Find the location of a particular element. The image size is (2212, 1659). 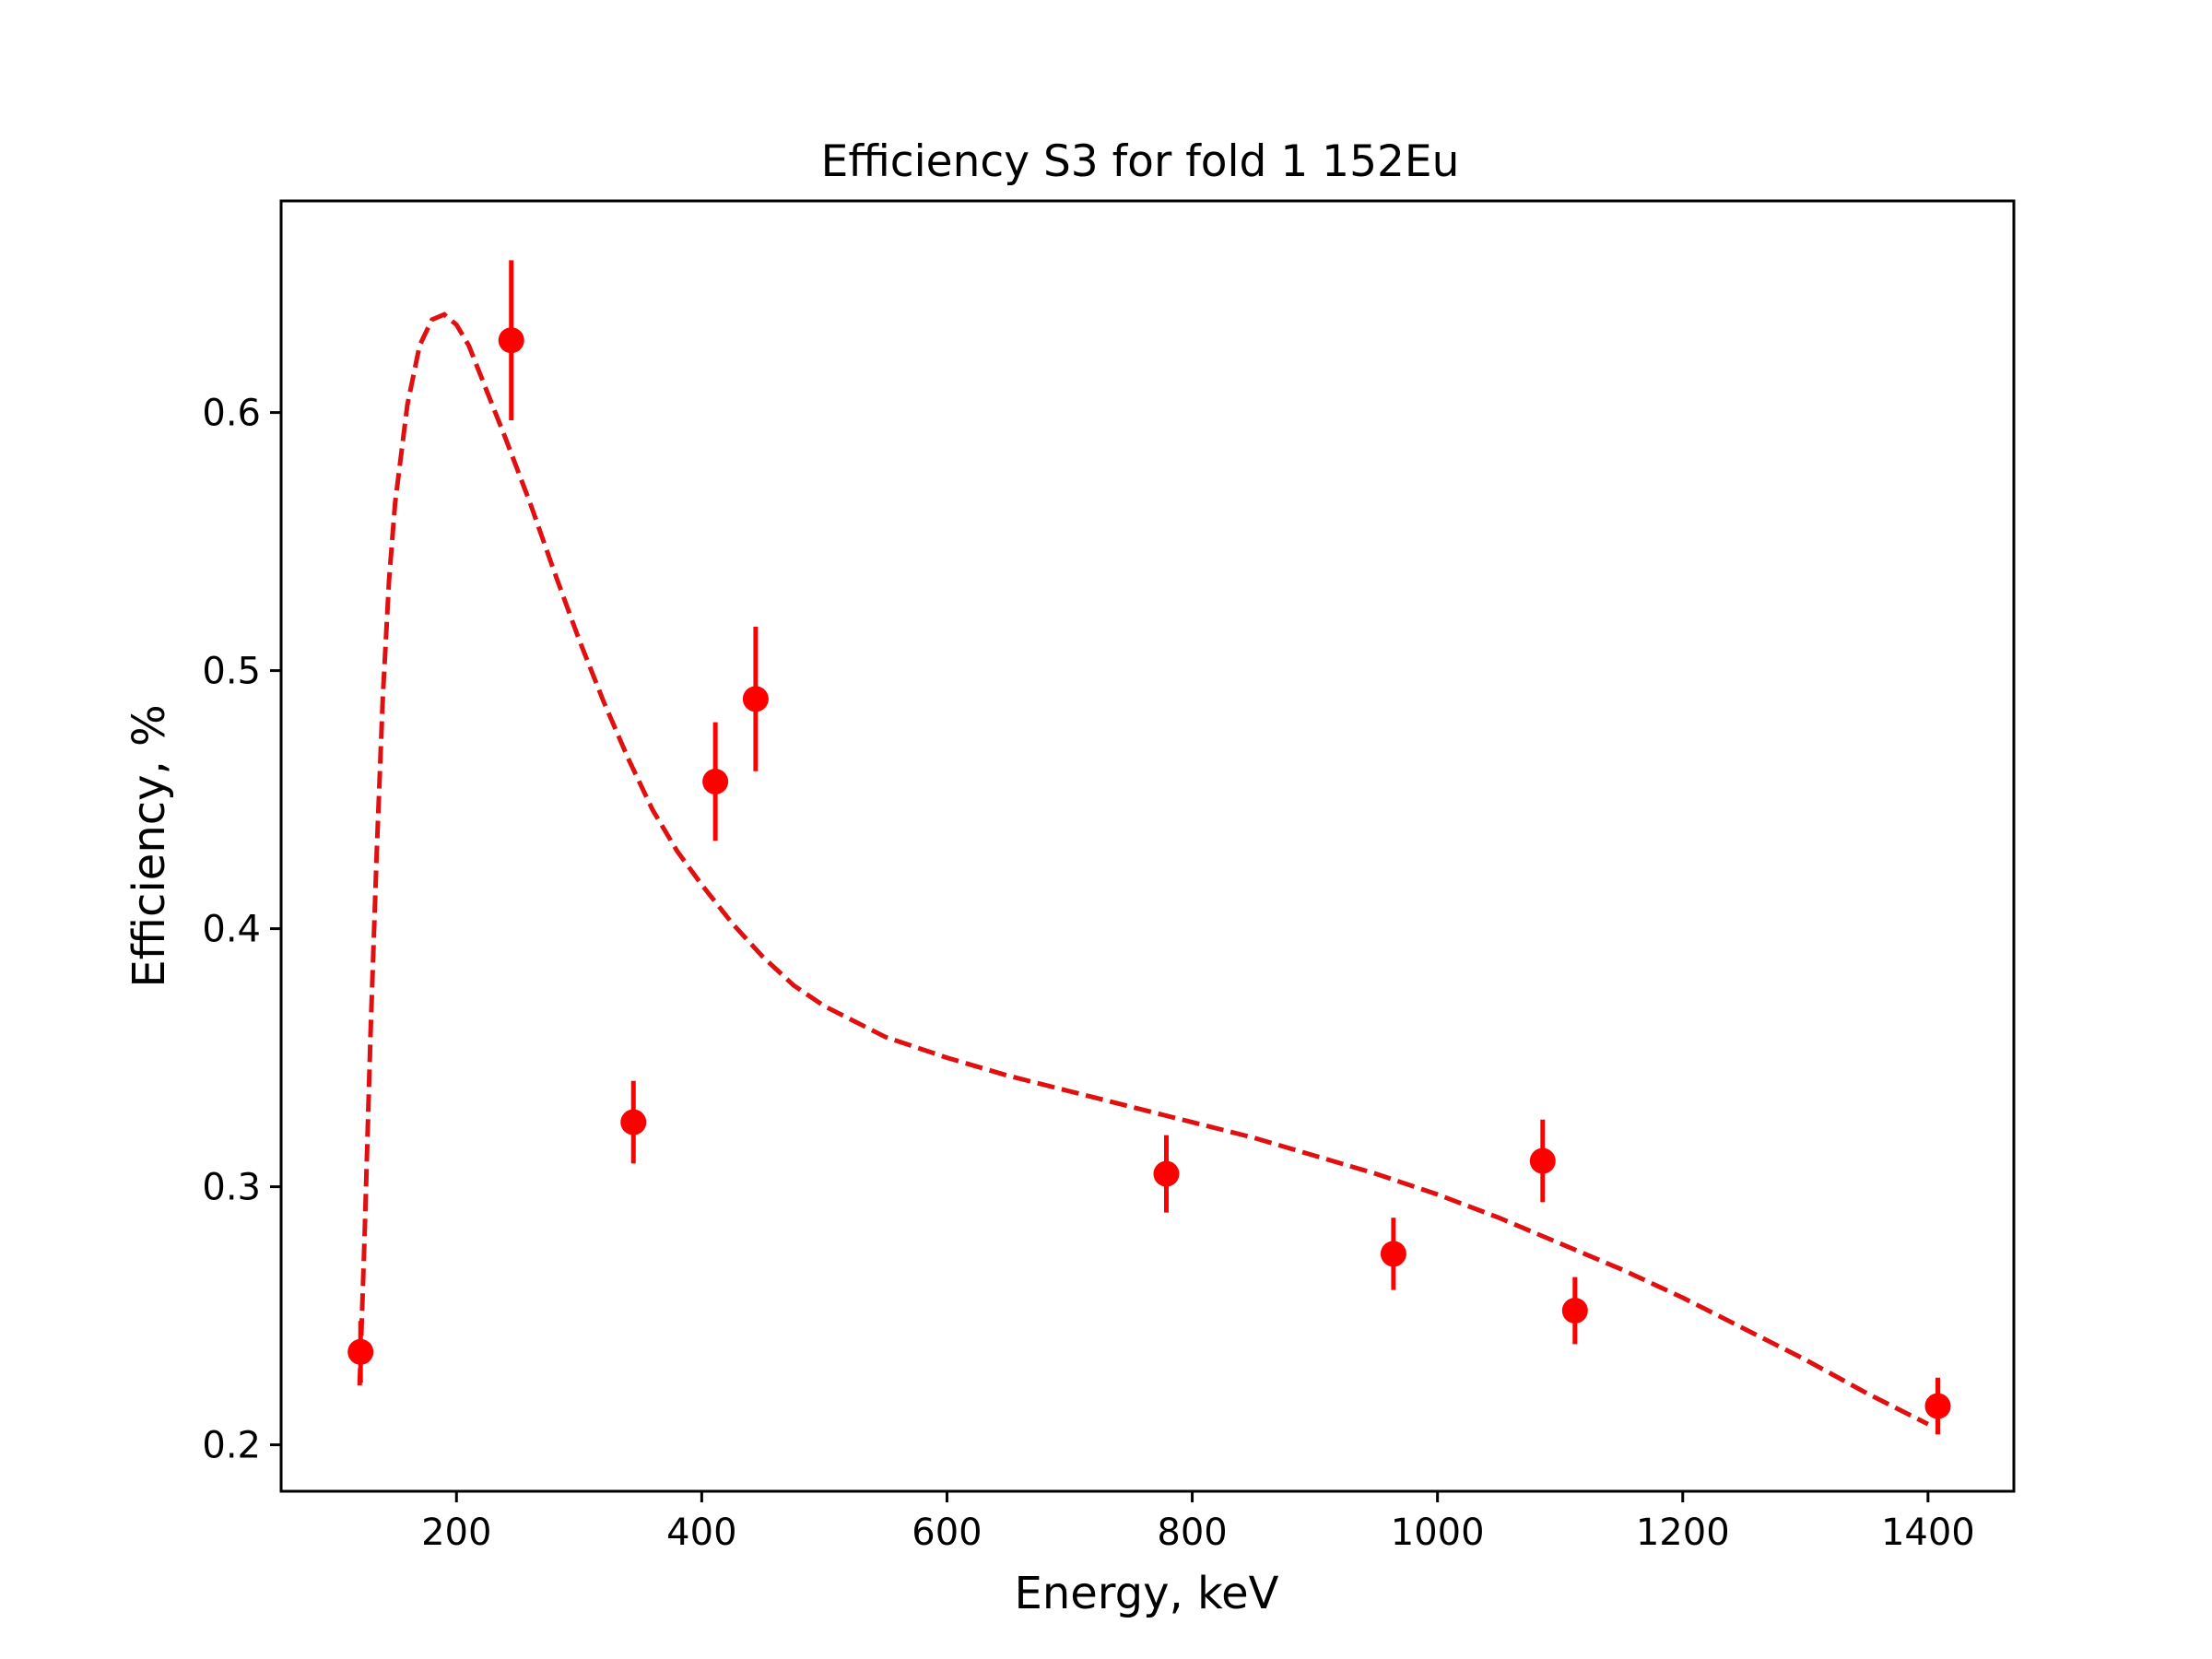

y-tick-label: 0.6 is located at coordinates (231, 414).